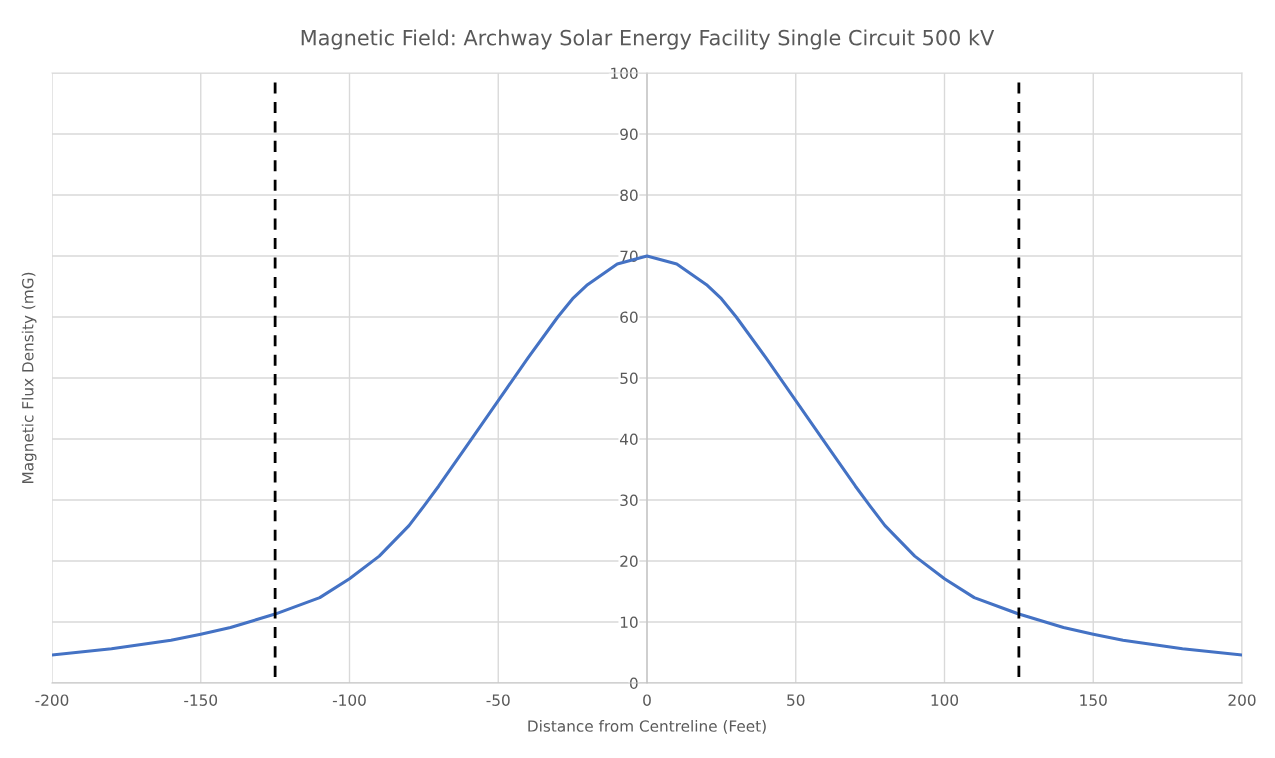  Describe the element at coordinates (647, 700) in the screenshot. I see `x-tick-label: 0` at that location.